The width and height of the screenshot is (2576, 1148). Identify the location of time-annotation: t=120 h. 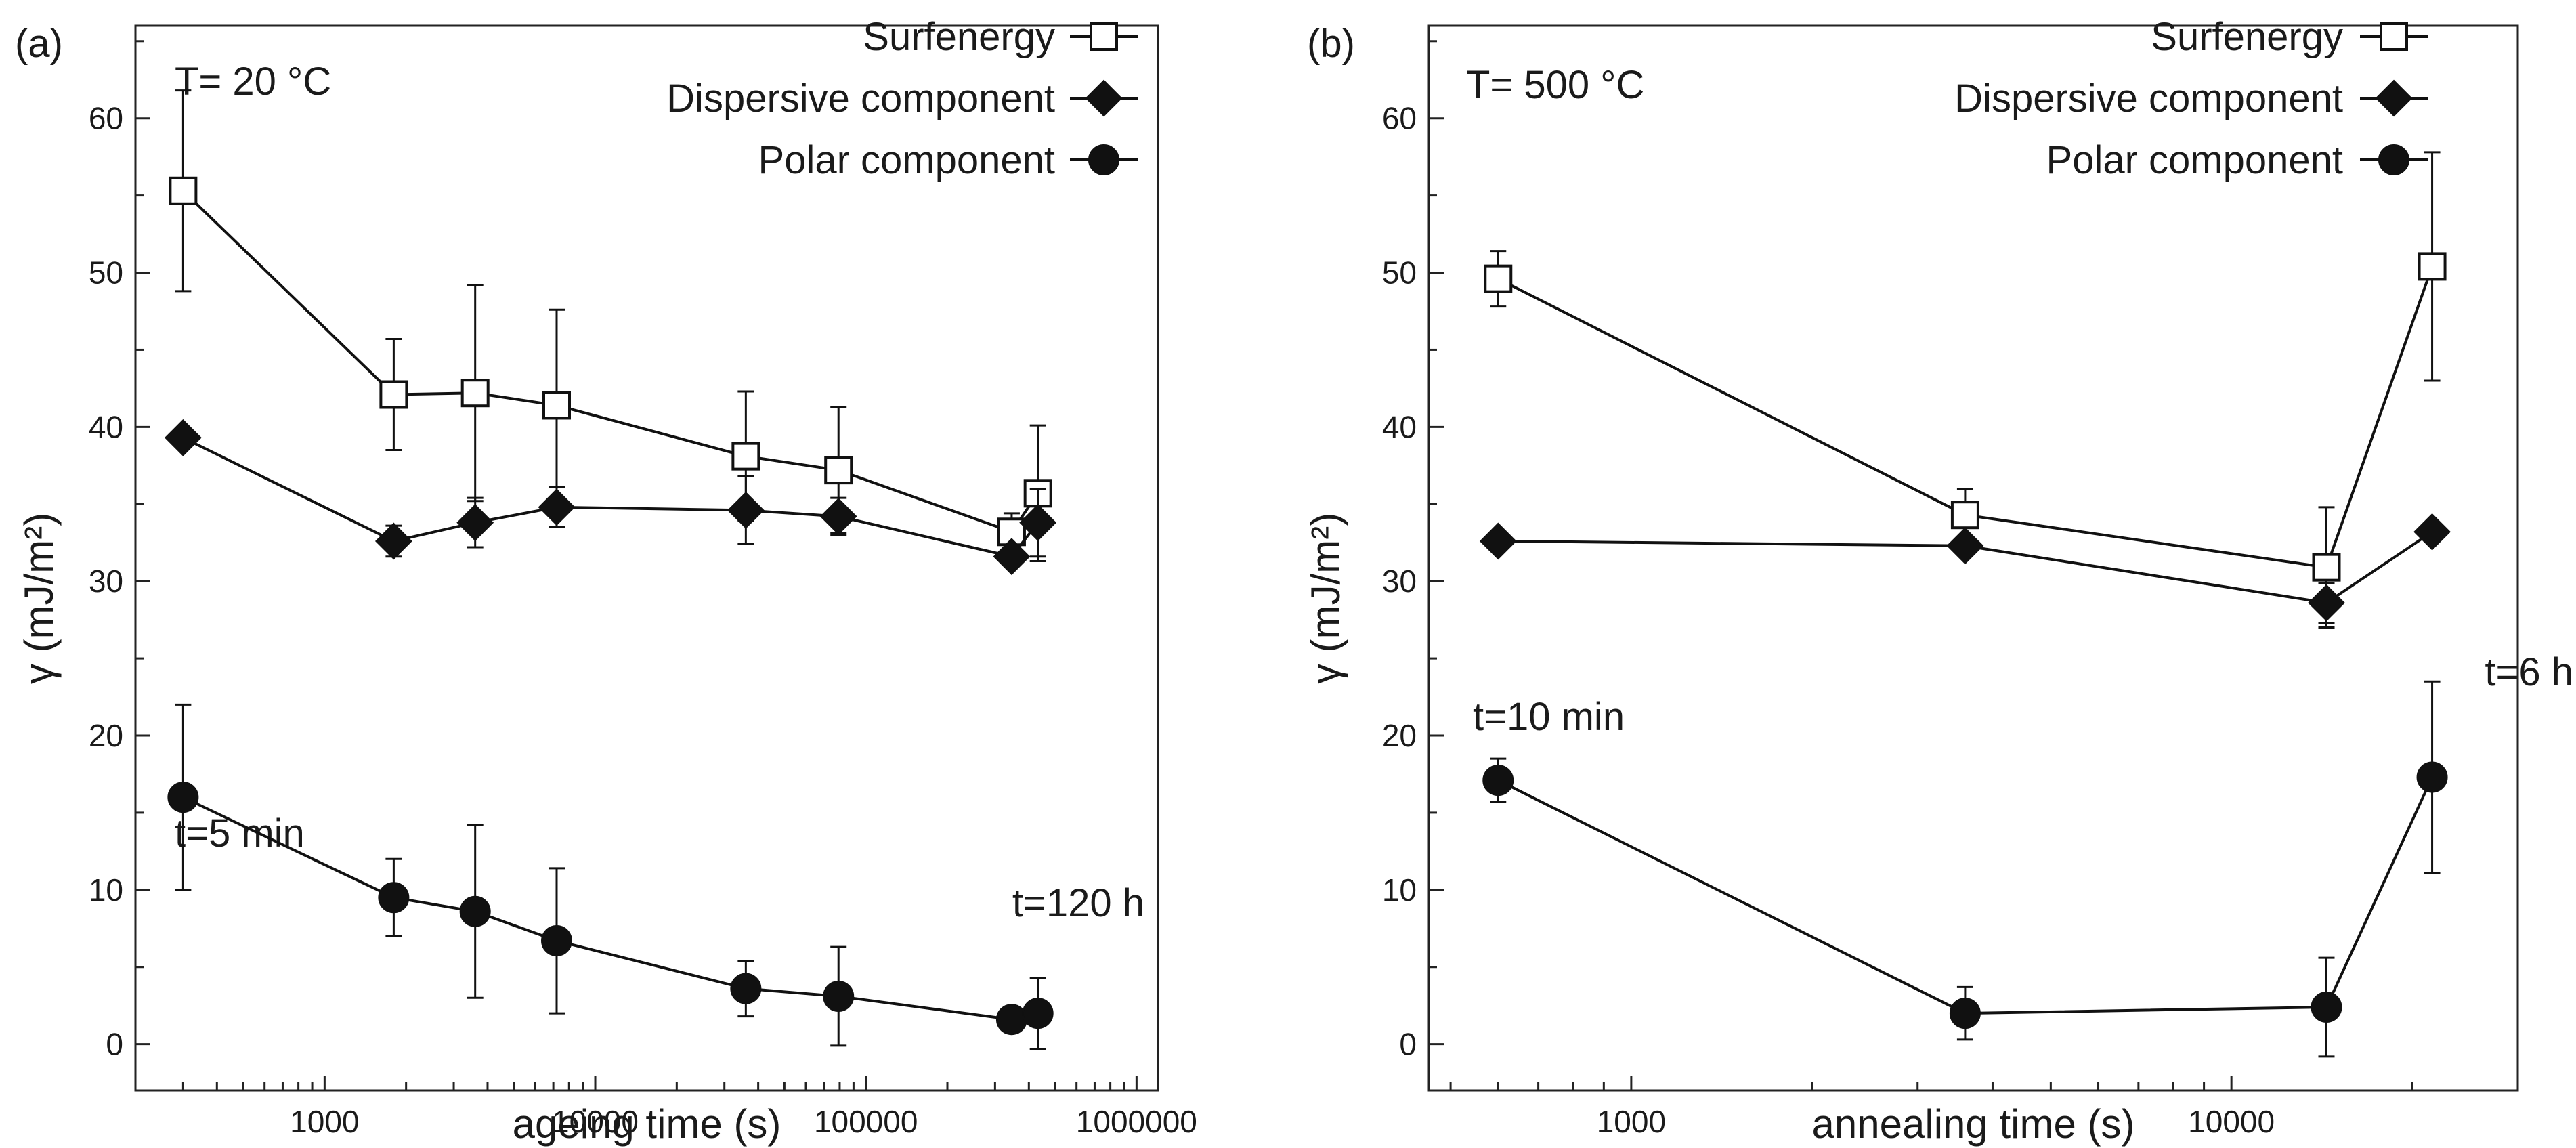
(1078, 903).